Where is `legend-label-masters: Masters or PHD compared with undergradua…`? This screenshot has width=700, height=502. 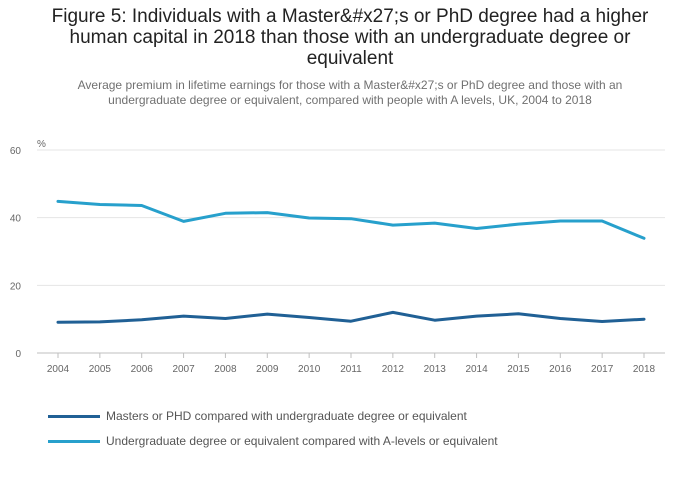
legend-label-masters: Masters or PHD compared with undergradua… is located at coordinates (286, 416).